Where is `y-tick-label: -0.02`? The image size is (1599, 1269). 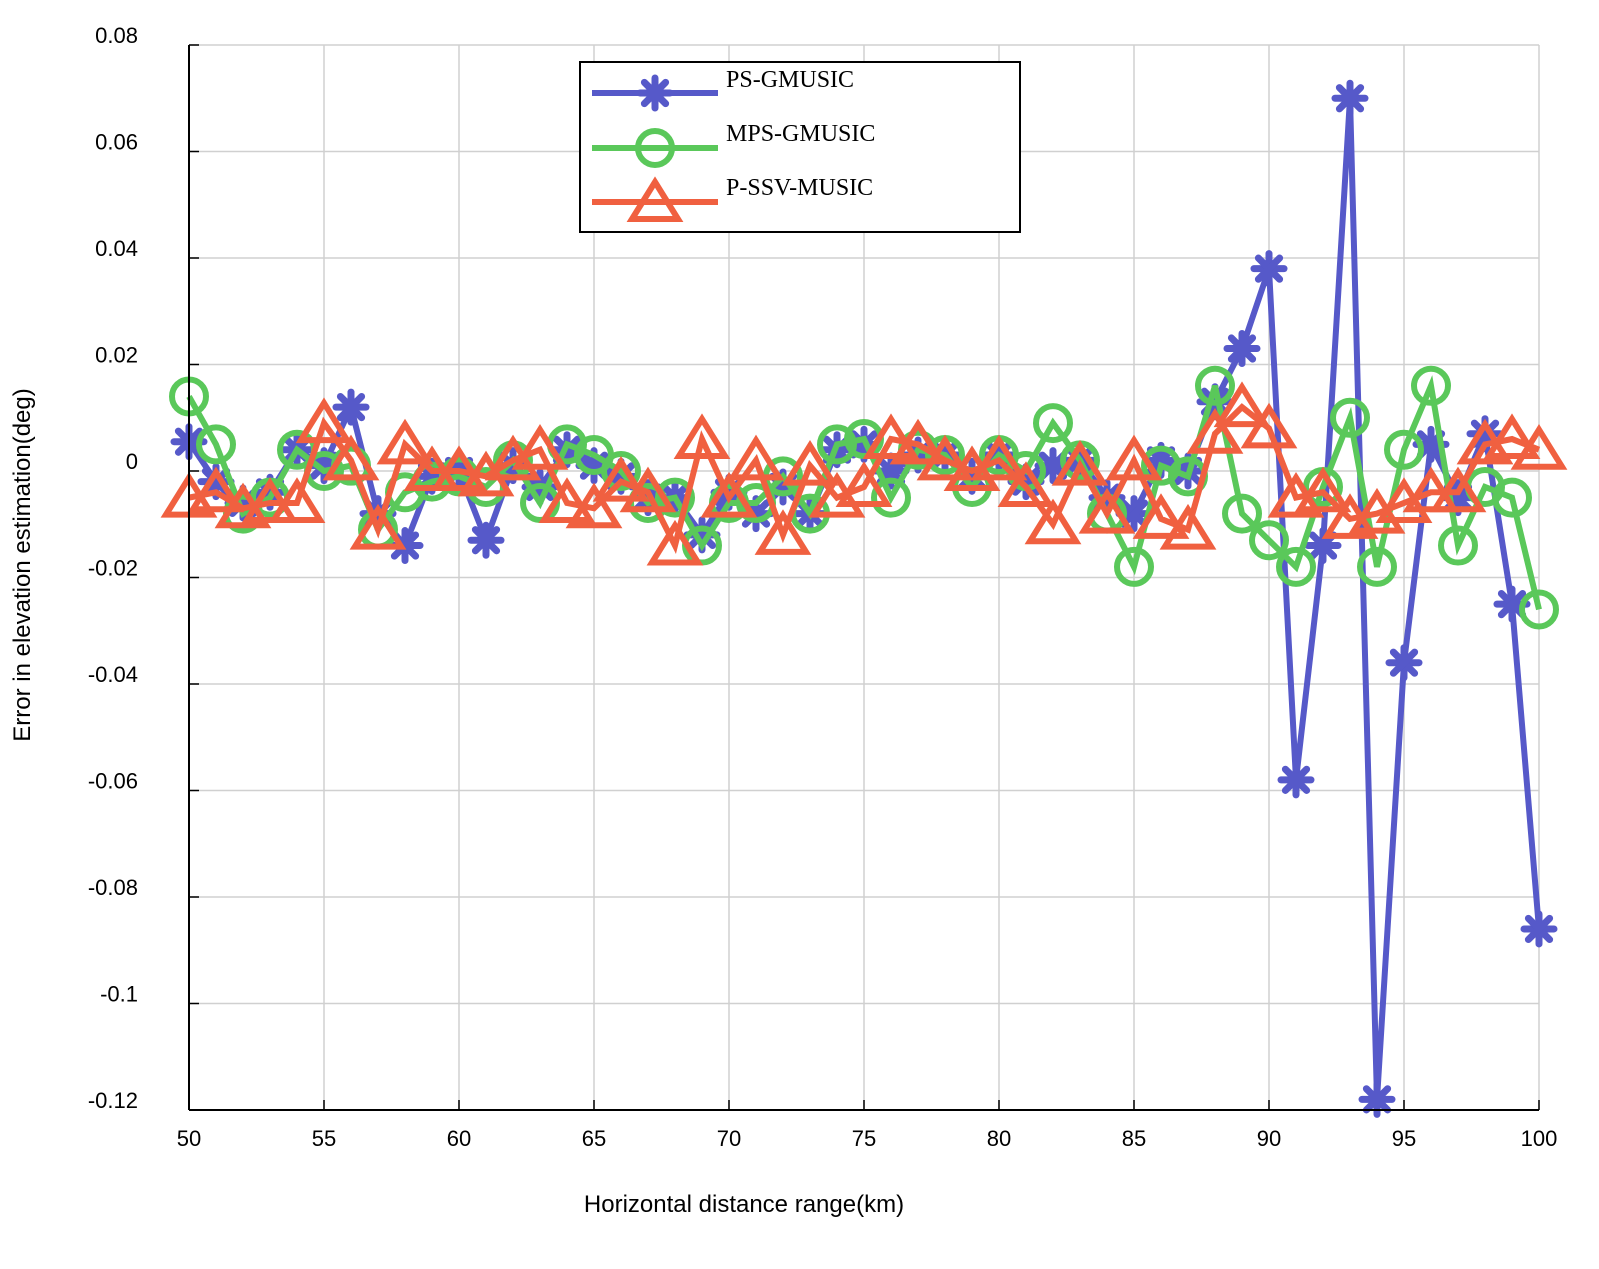 y-tick-label: -0.02 is located at coordinates (113, 568).